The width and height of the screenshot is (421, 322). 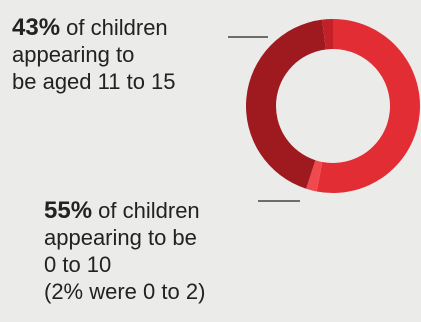 What do you see at coordinates (78, 264) in the screenshot?
I see `callout-younger-line3: 0 to 10` at bounding box center [78, 264].